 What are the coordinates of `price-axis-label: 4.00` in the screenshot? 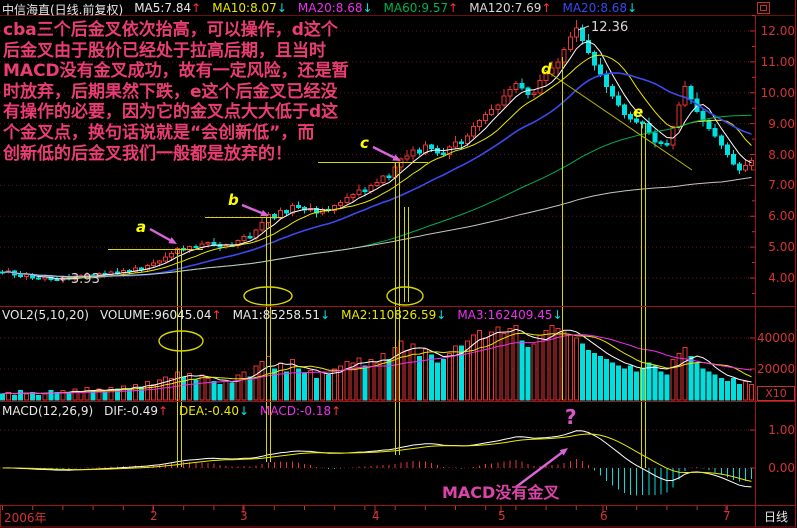 It's located at (781, 278).